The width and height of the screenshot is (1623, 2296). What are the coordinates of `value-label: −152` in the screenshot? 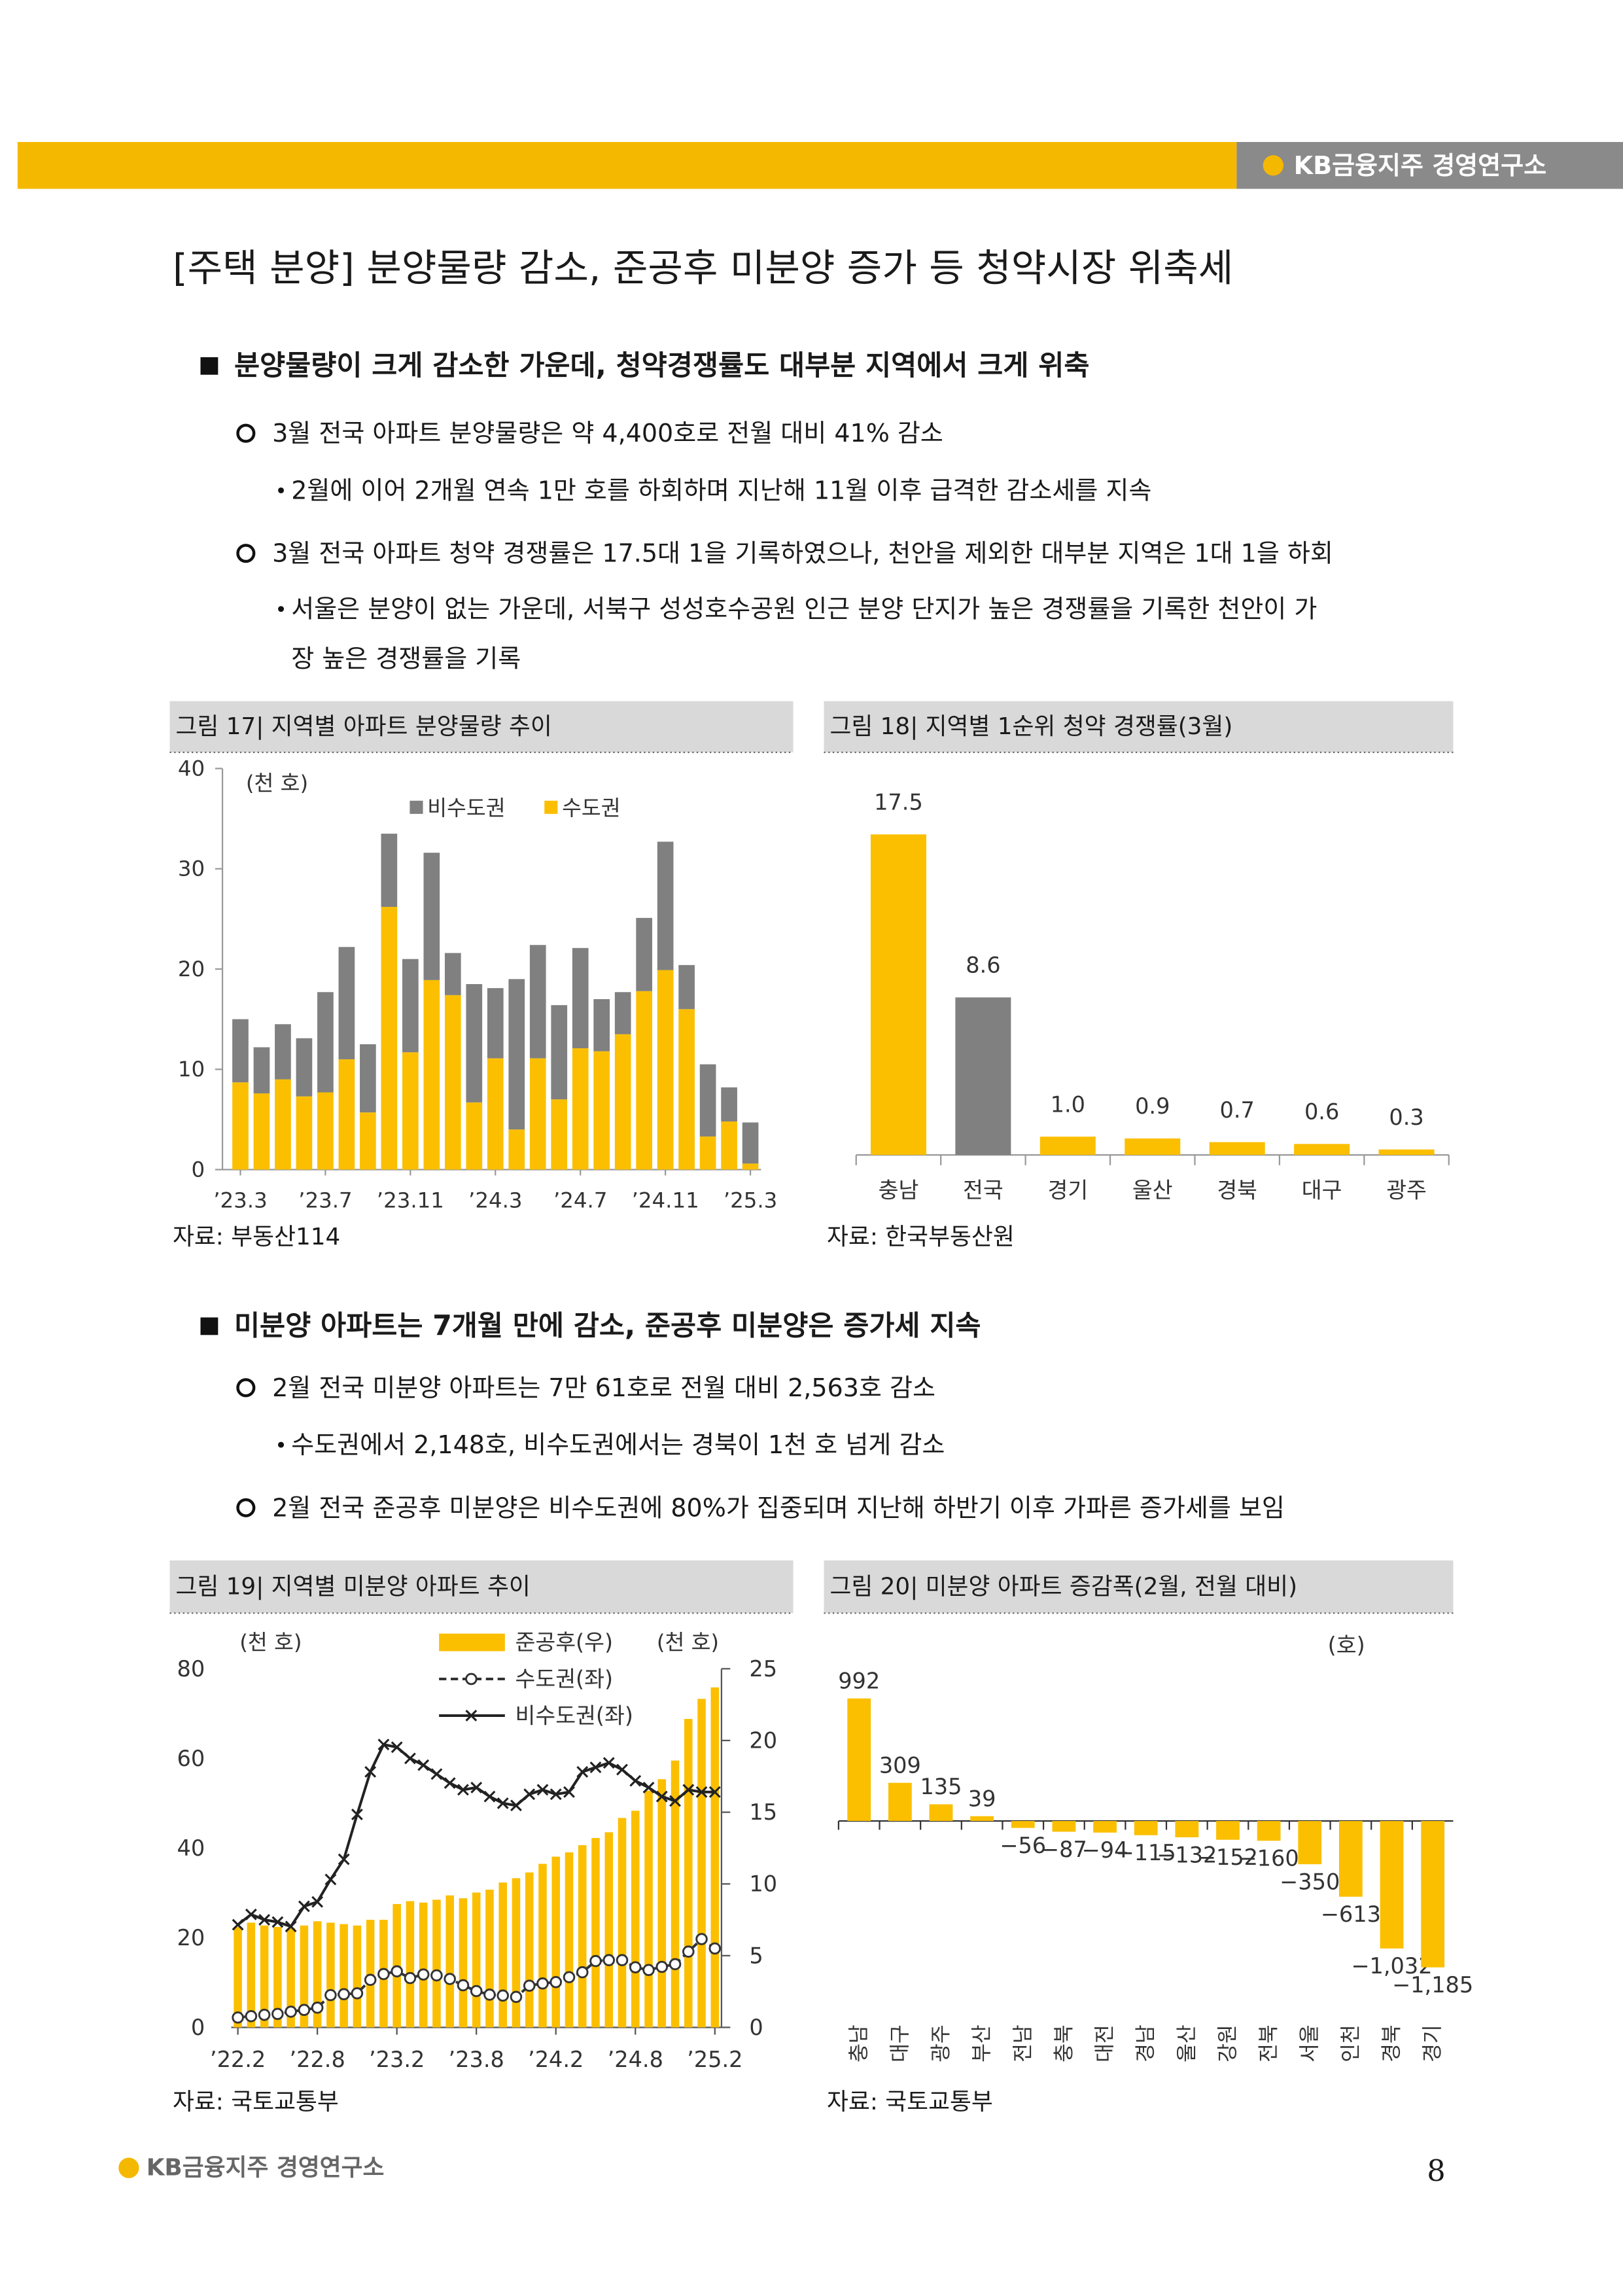 It's located at (1228, 1857).